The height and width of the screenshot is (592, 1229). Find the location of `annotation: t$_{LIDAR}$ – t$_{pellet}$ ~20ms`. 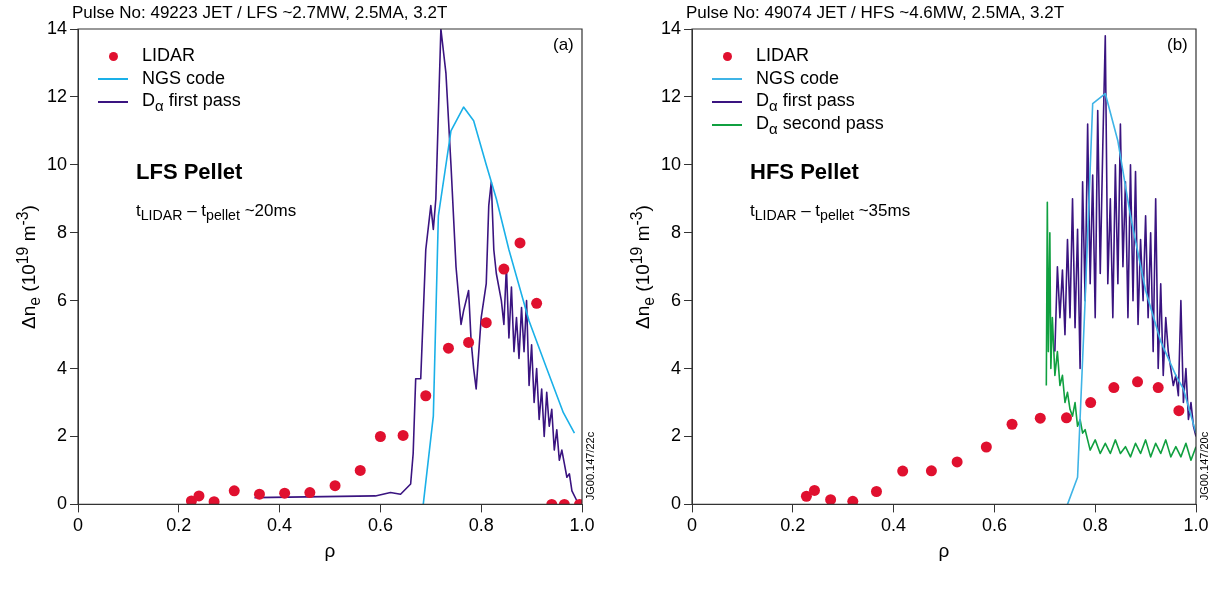

annotation: t$_{LIDAR}$ – t$_{pellet}$ ~20ms is located at coordinates (216, 212).